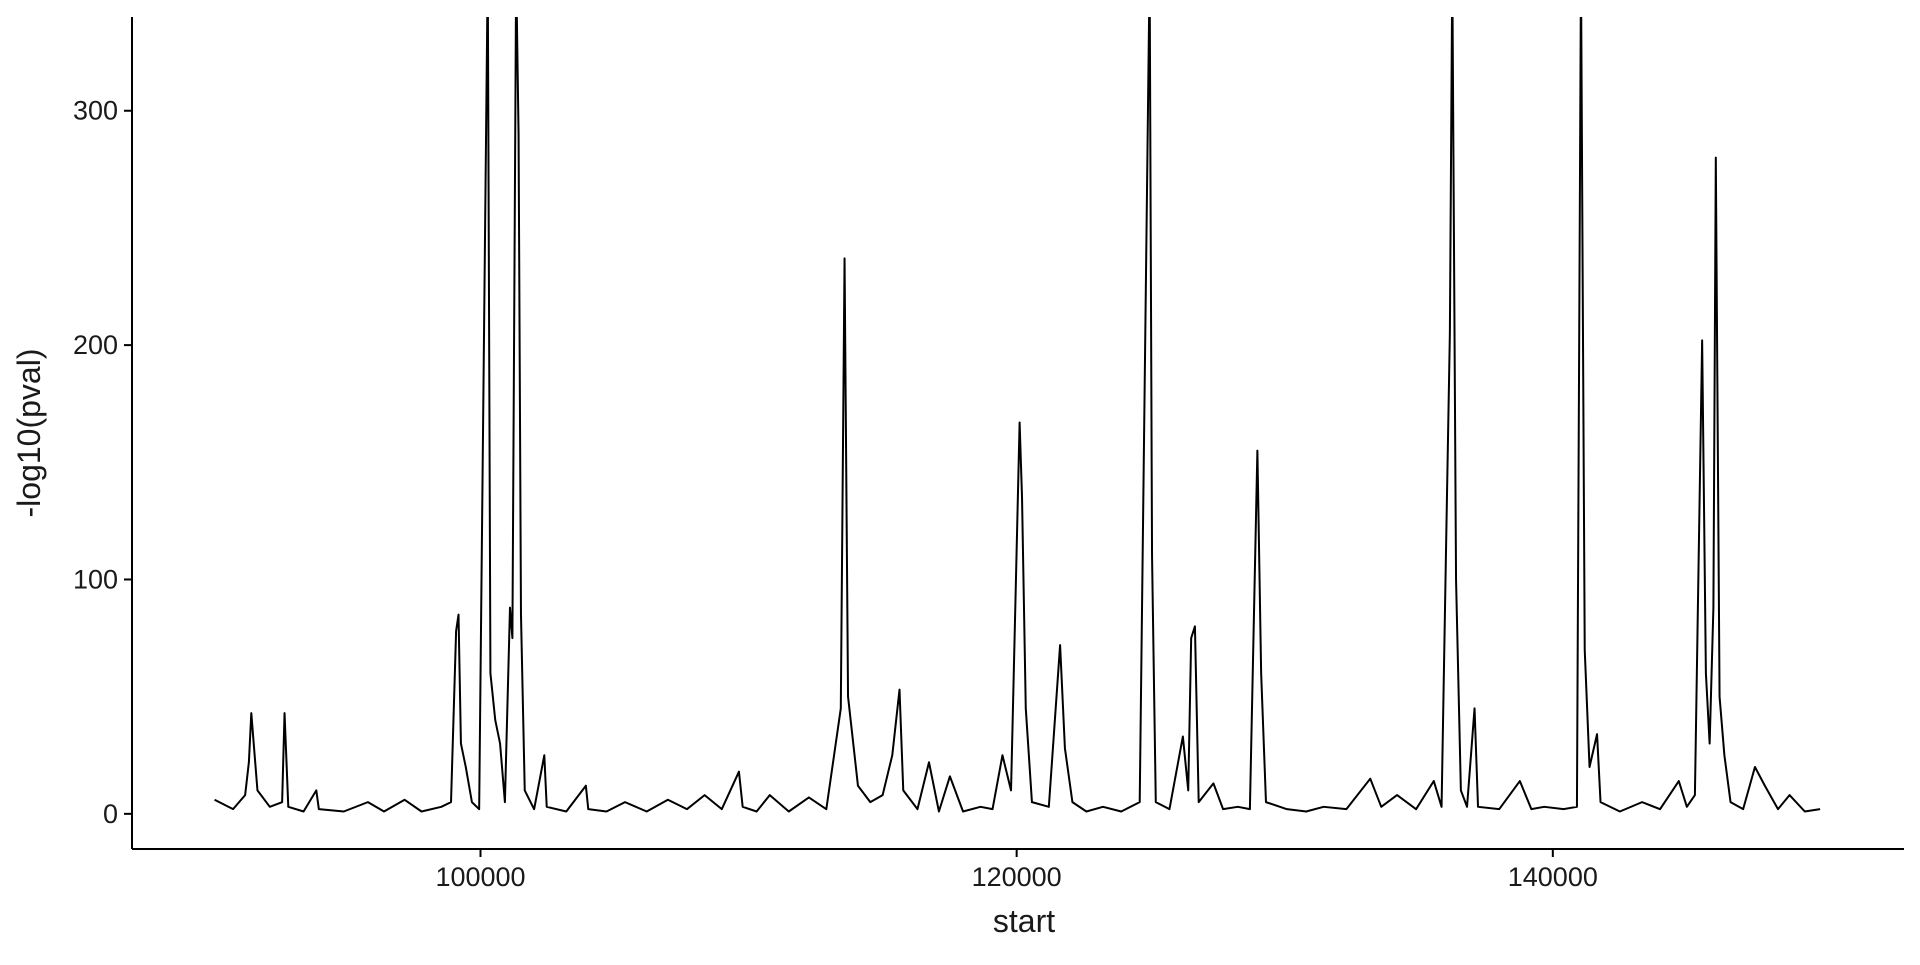  Describe the element at coordinates (95, 111) in the screenshot. I see `y-tick-label: 300` at that location.